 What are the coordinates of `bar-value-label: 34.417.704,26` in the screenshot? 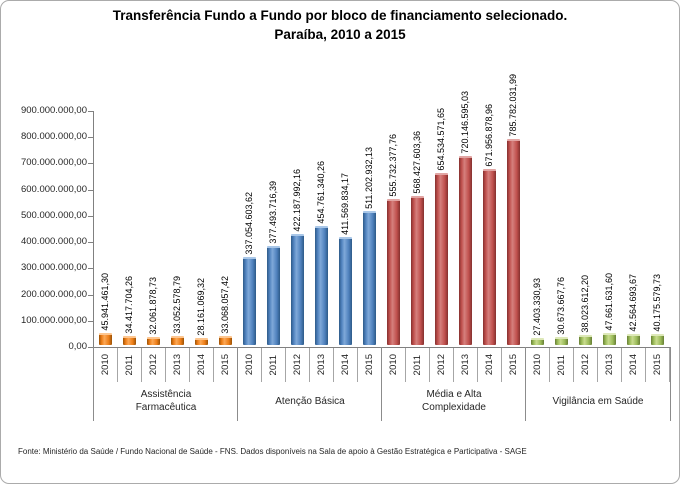 It's located at (129, 305).